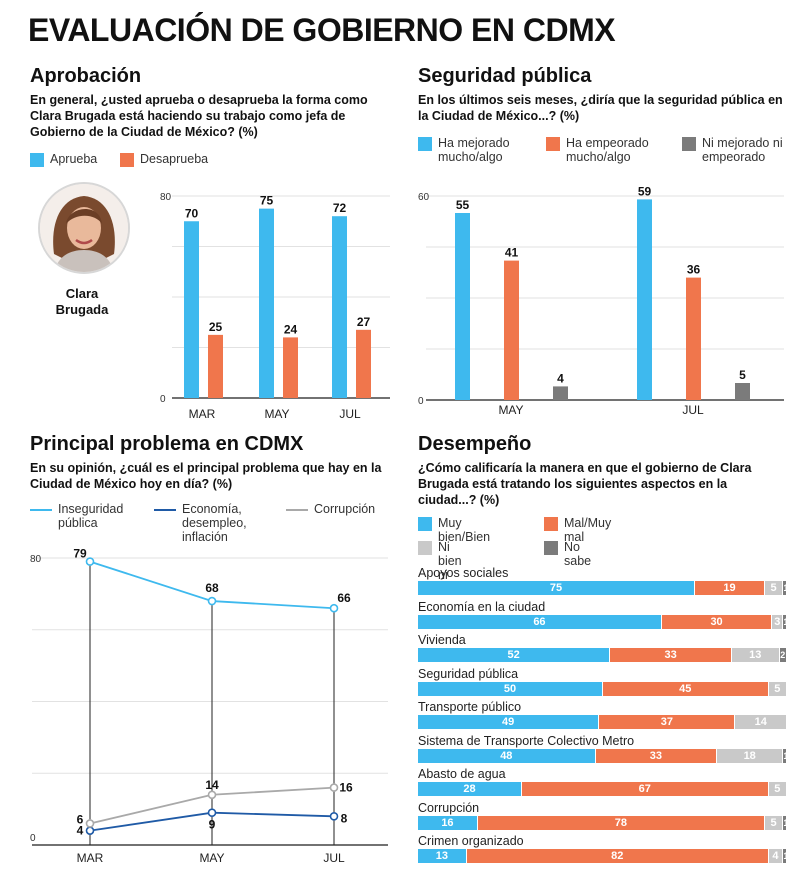  I want to click on legend-label-no-sabe: No sabe, so click(578, 554).